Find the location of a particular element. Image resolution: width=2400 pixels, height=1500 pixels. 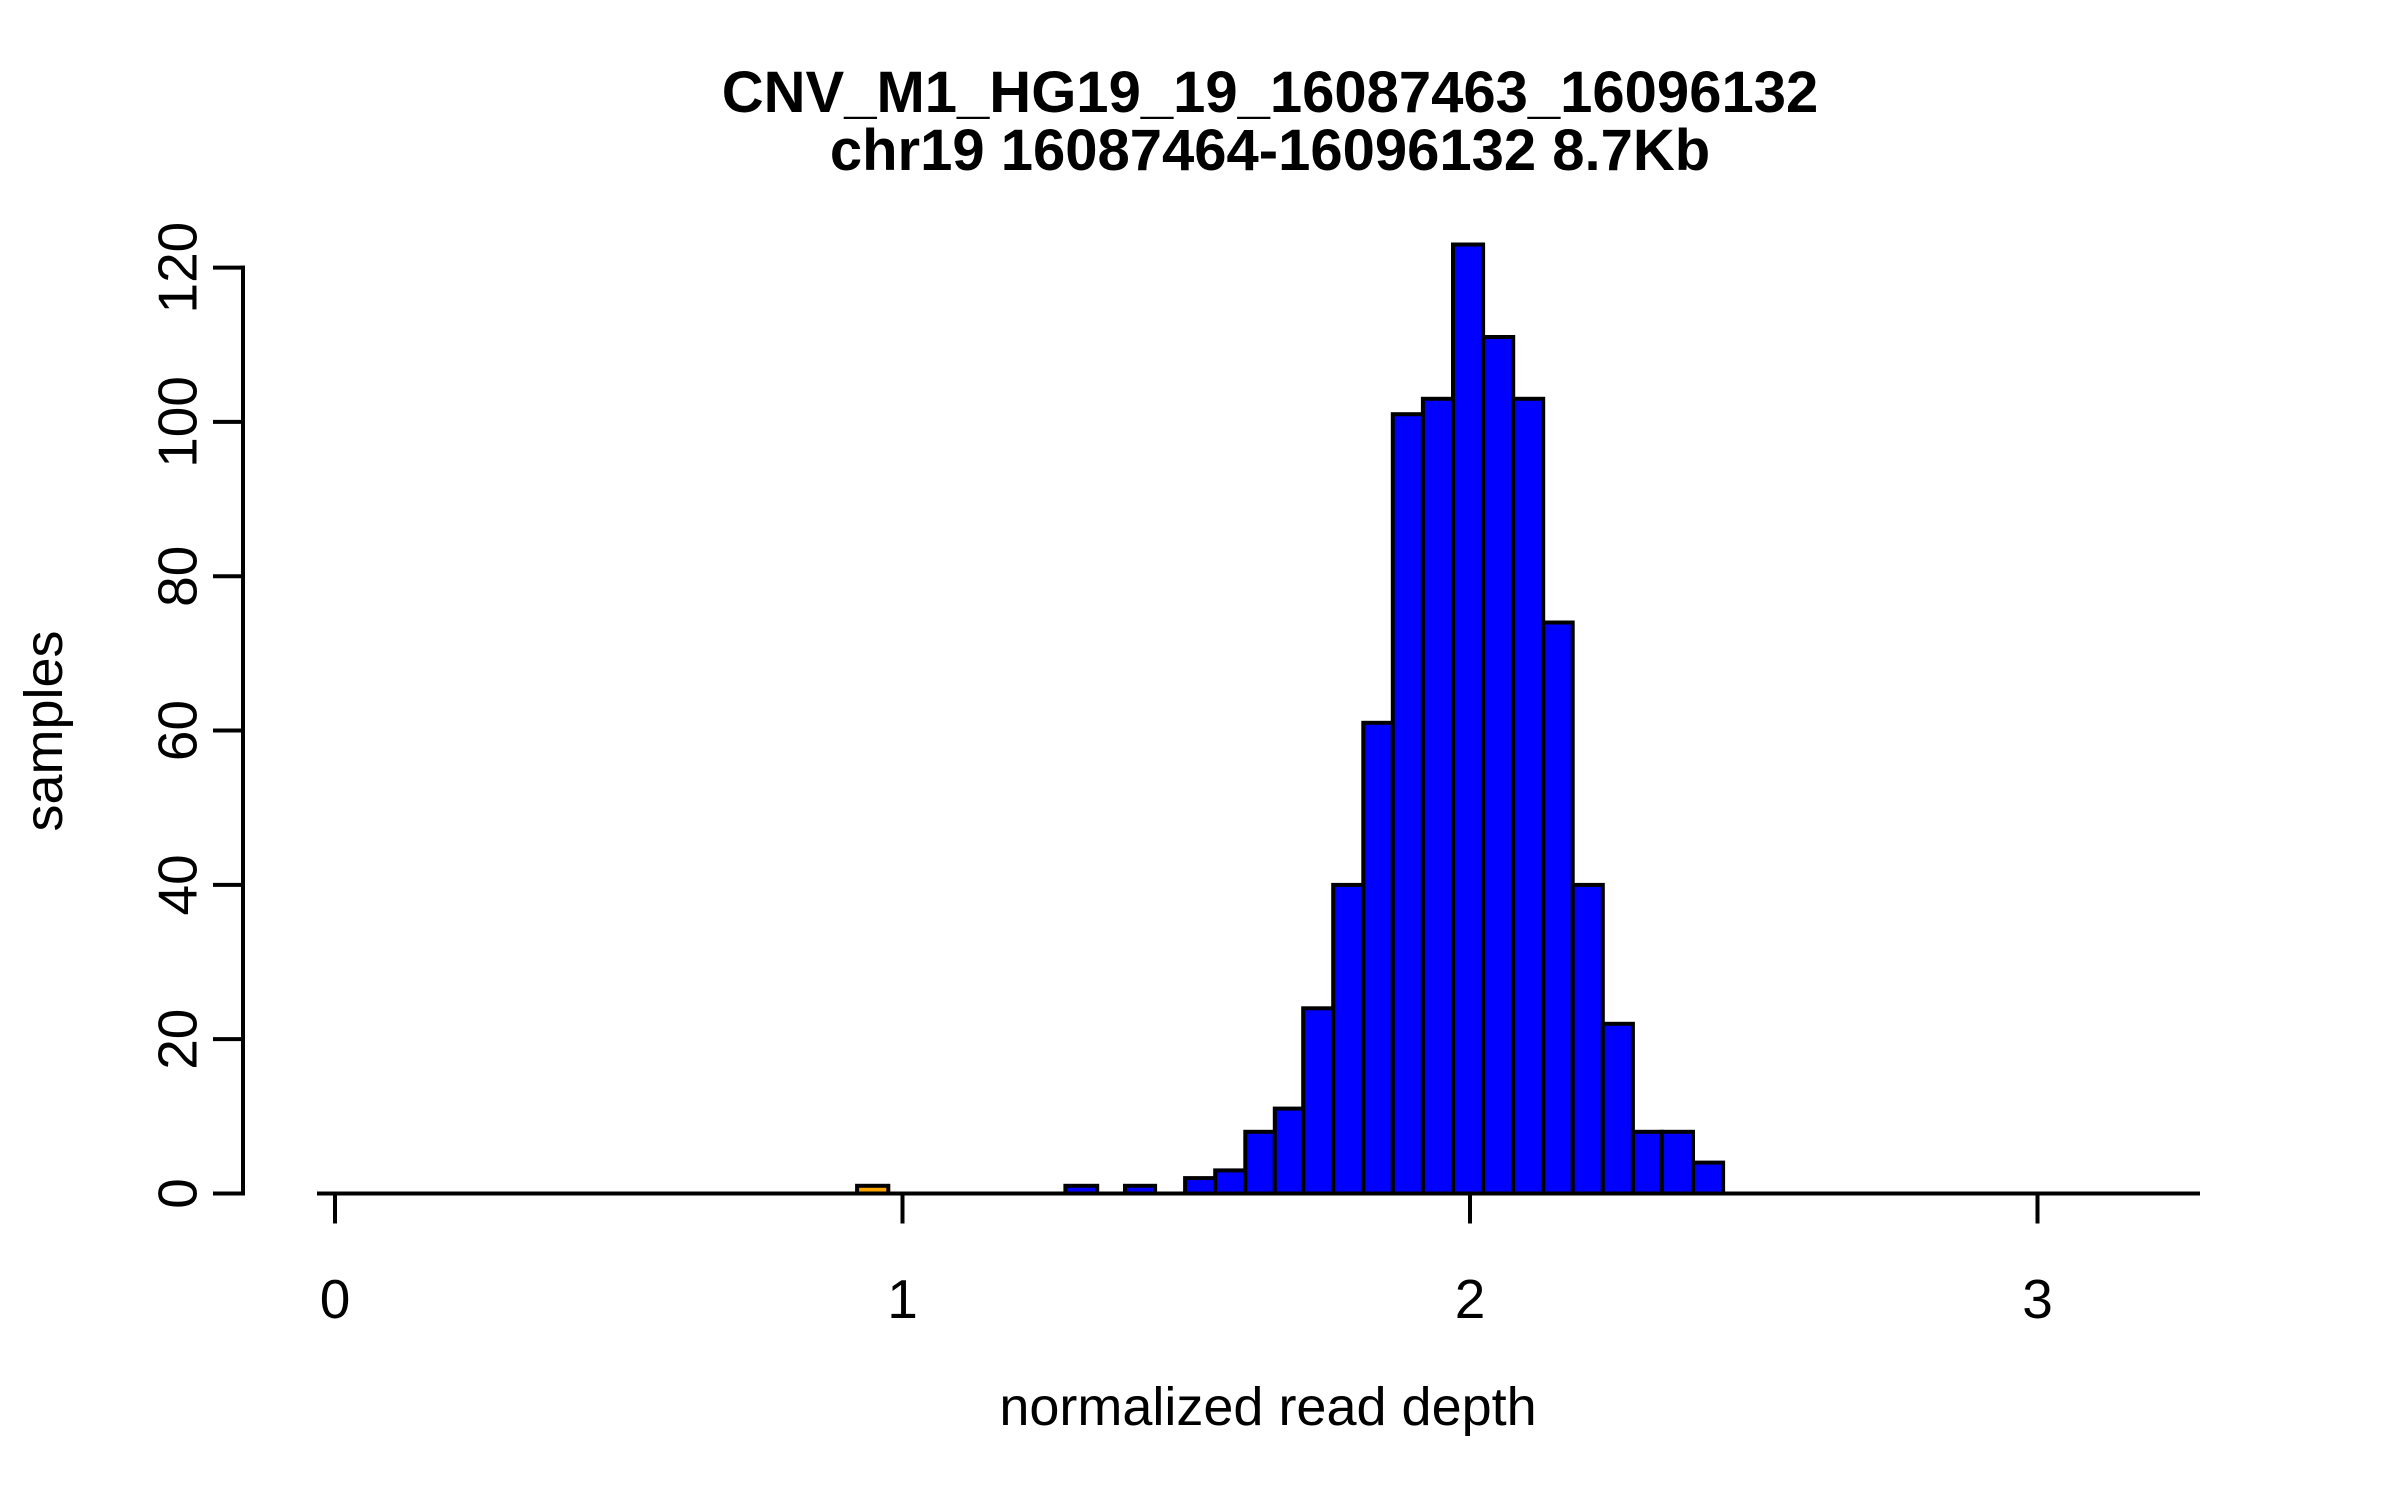

y-axis-tick-label: 20 is located at coordinates (178, 1039).